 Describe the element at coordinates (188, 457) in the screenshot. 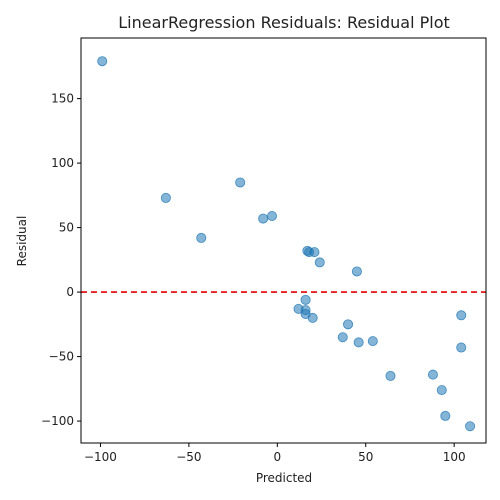

I see `x-tick-label: −50` at that location.